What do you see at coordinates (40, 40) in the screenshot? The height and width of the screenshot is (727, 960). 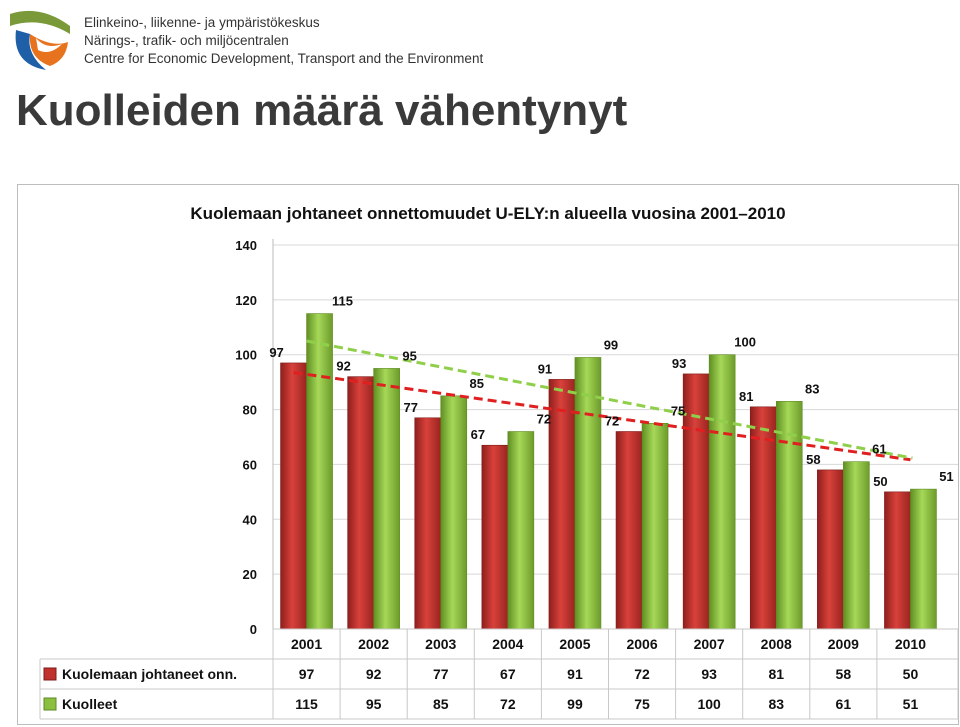 I see `ely-centre-logo-icon` at bounding box center [40, 40].